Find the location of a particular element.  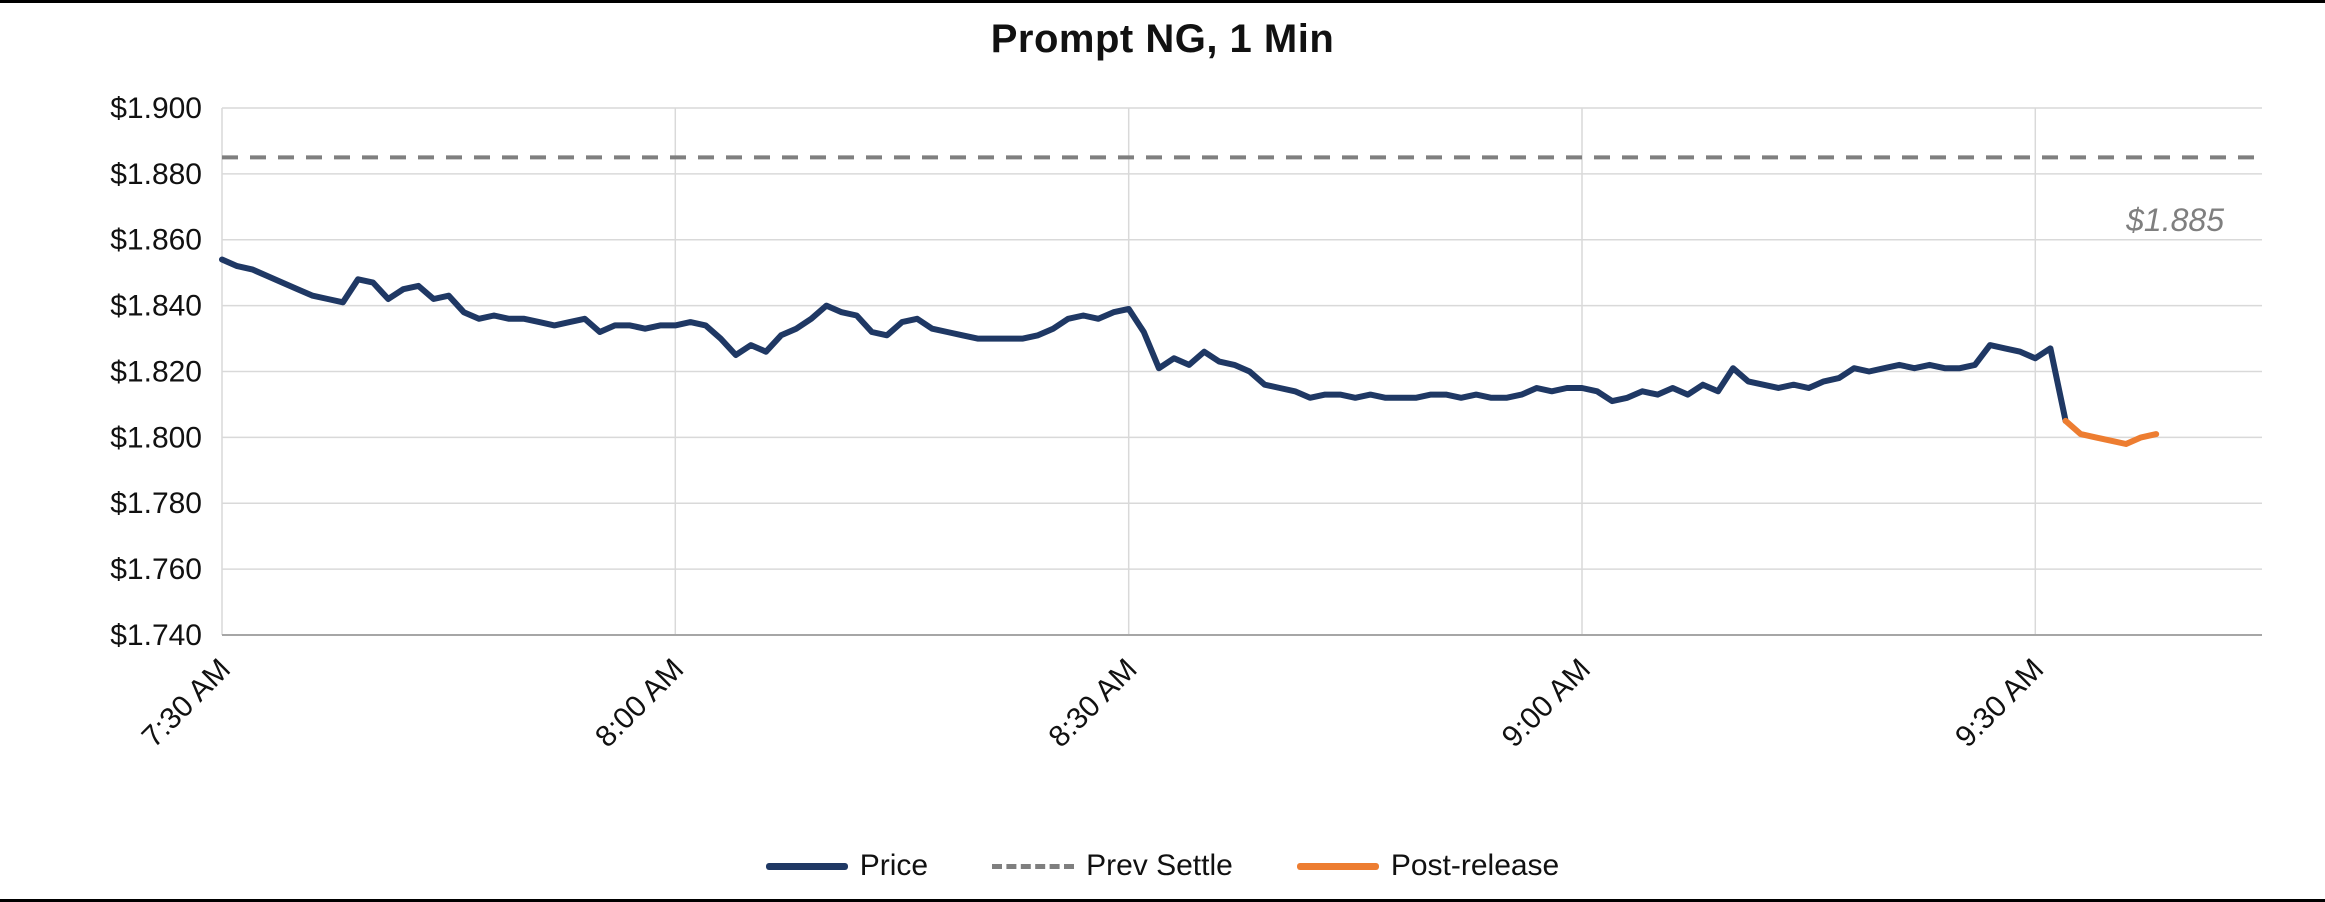

legend-label-prev-settle: Prev Settle is located at coordinates (1159, 865).